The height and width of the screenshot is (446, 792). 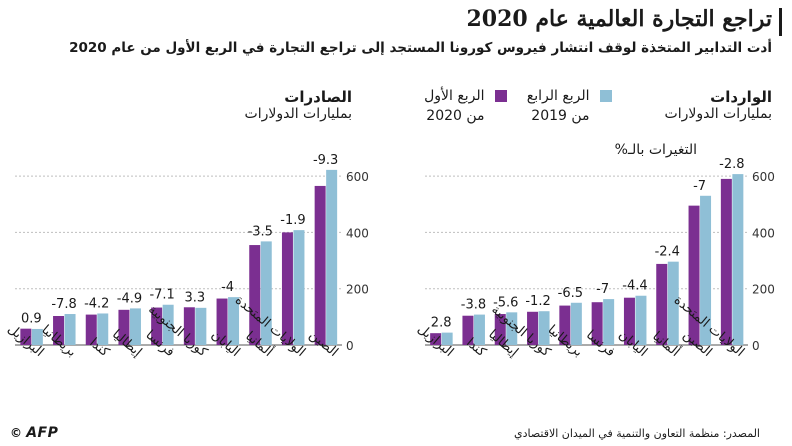 What do you see at coordinates (318, 97) in the screenshot?
I see `exports-title: الصادرات` at bounding box center [318, 97].